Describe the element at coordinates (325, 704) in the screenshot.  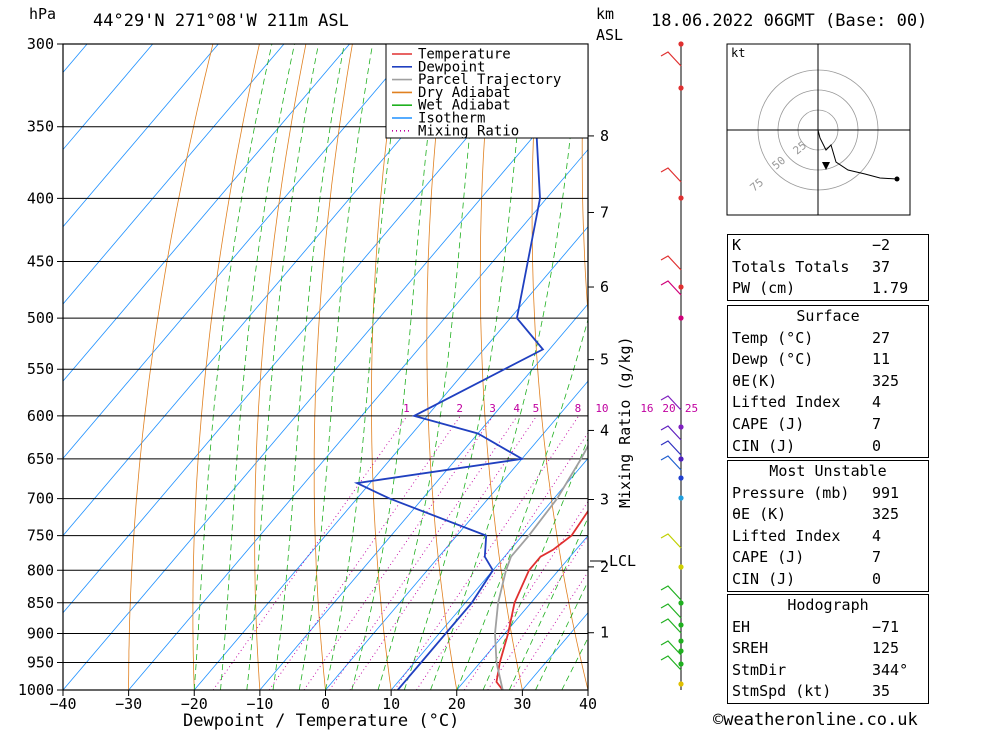
I see `temperature-tick-label: 0` at that location.